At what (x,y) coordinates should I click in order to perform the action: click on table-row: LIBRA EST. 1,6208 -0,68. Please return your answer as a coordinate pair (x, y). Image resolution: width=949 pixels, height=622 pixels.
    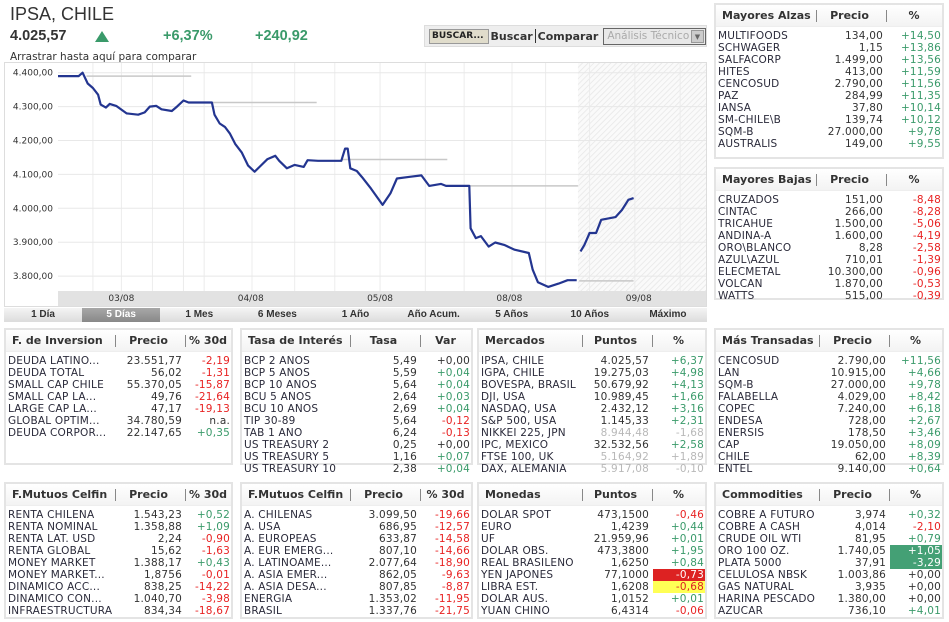
    Looking at the image, I should click on (592, 587).